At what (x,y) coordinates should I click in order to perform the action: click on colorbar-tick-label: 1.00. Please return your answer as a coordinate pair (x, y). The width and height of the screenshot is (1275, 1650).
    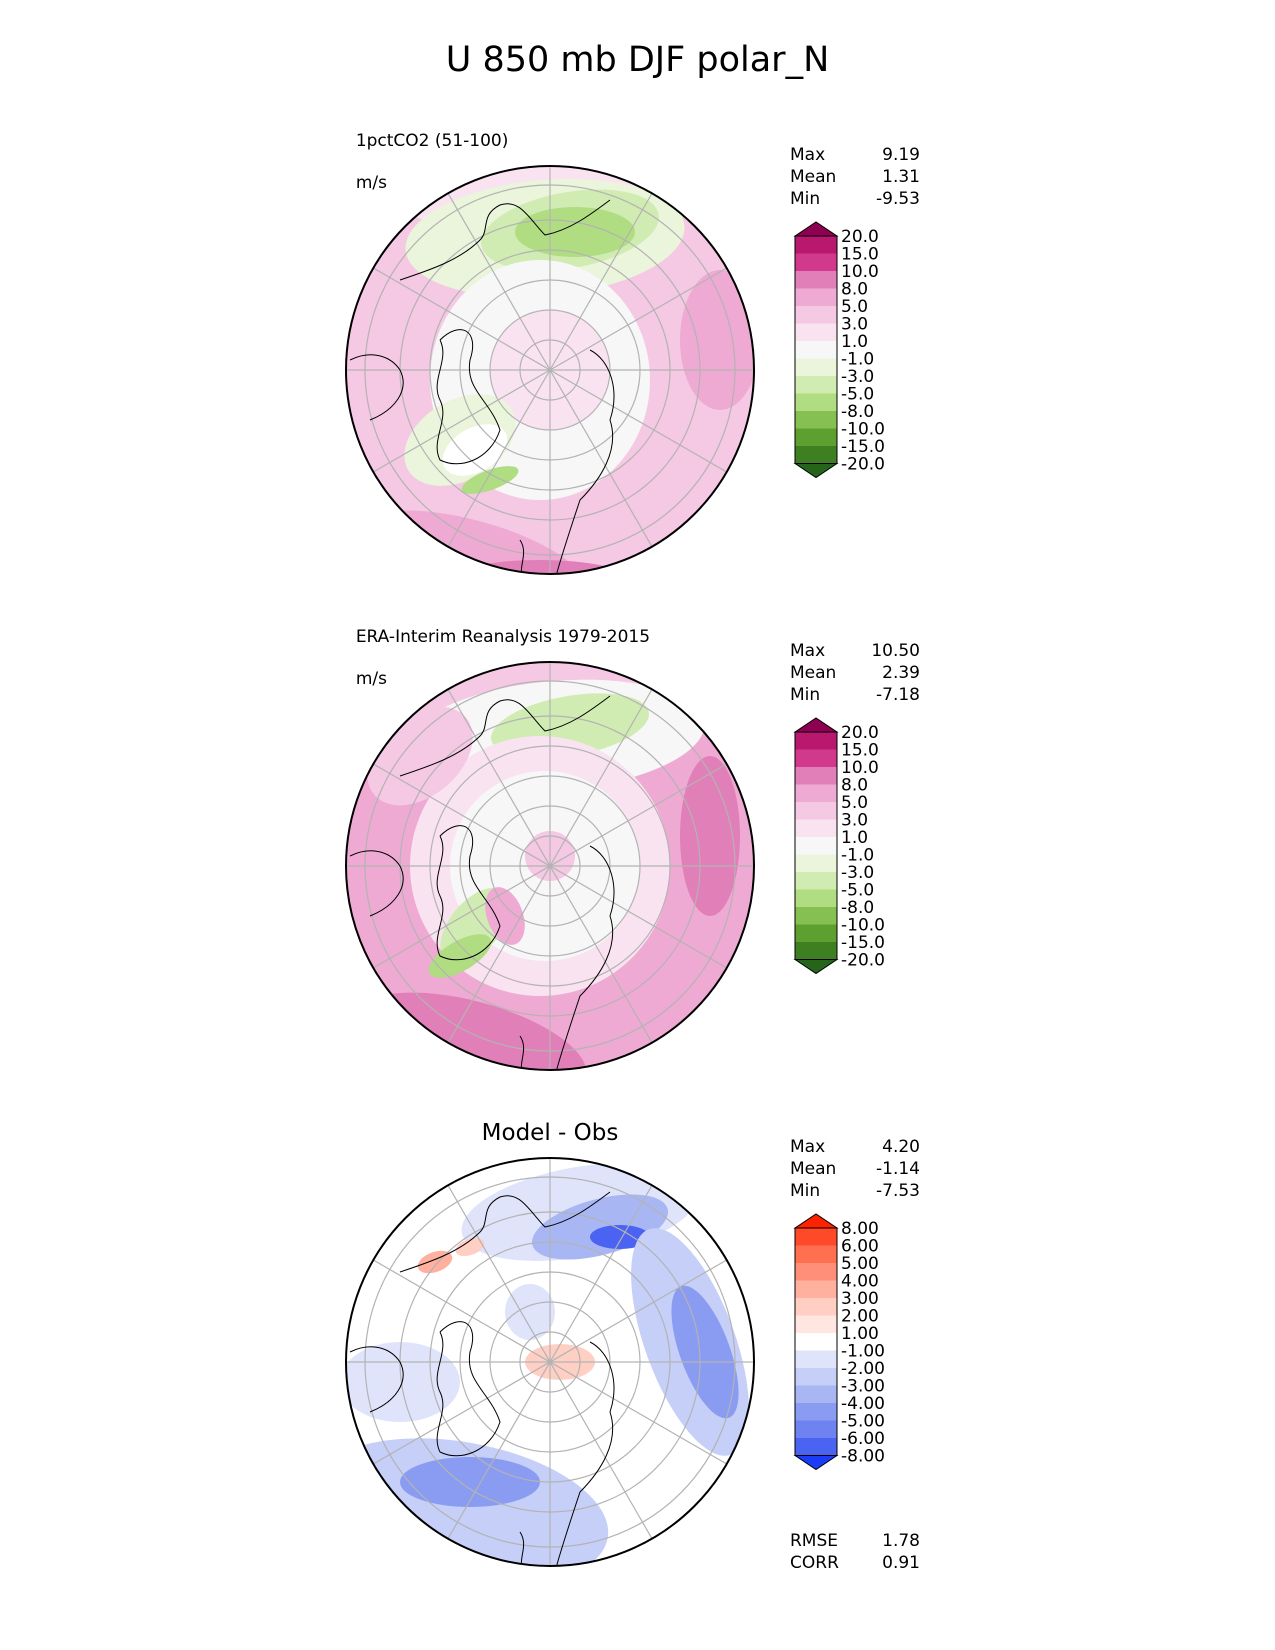
    Looking at the image, I should click on (860, 1334).